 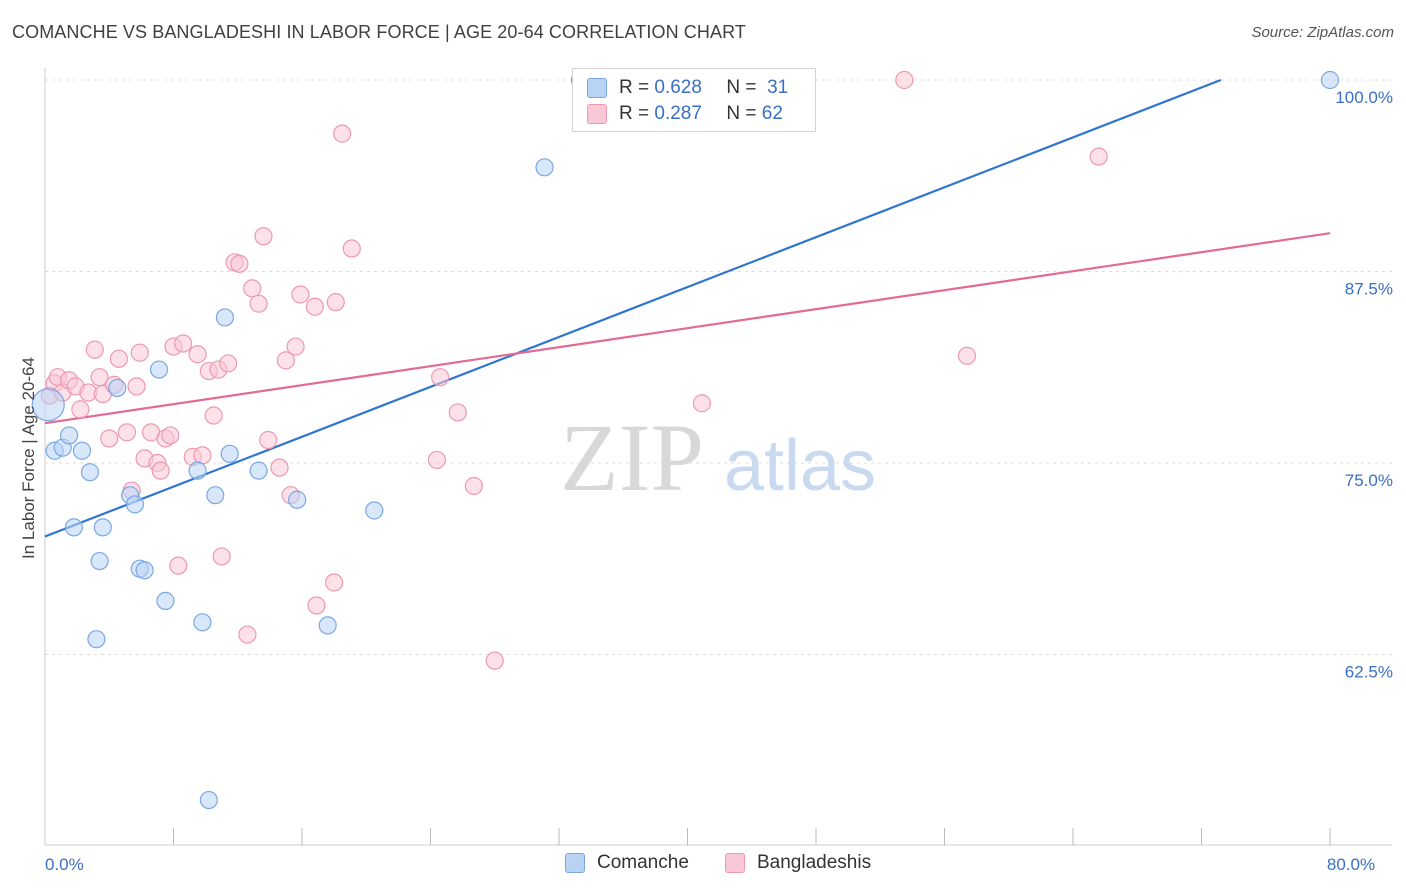 I want to click on x-tick-label: 80.0%, so click(x=1351, y=864).